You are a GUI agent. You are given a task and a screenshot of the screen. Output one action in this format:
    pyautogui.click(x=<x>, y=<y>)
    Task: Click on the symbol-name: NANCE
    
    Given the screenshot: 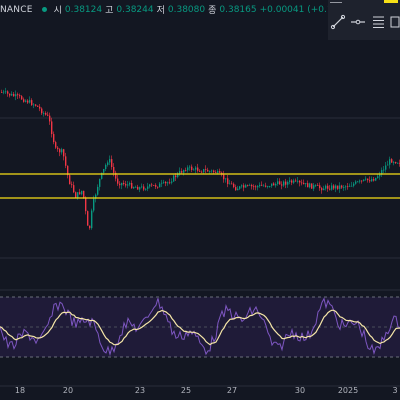 What is the action you would take?
    pyautogui.click(x=16, y=9)
    